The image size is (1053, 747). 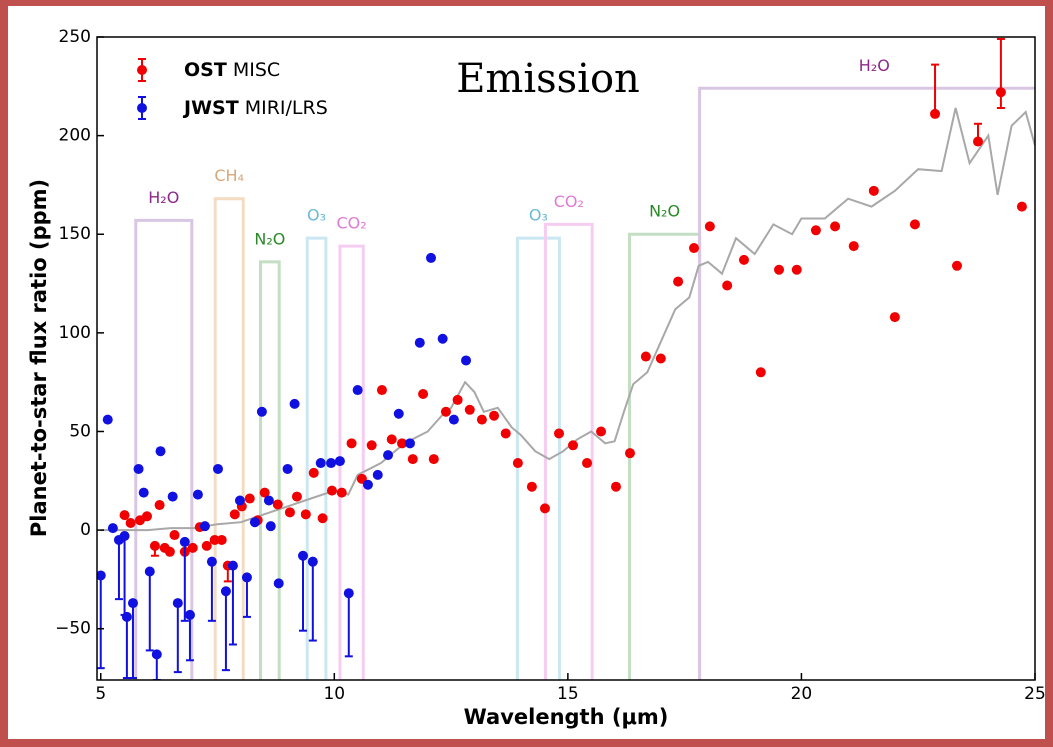 I want to click on y-axis-label: Planet-to-star flux ratio (ppm), so click(x=39, y=358).